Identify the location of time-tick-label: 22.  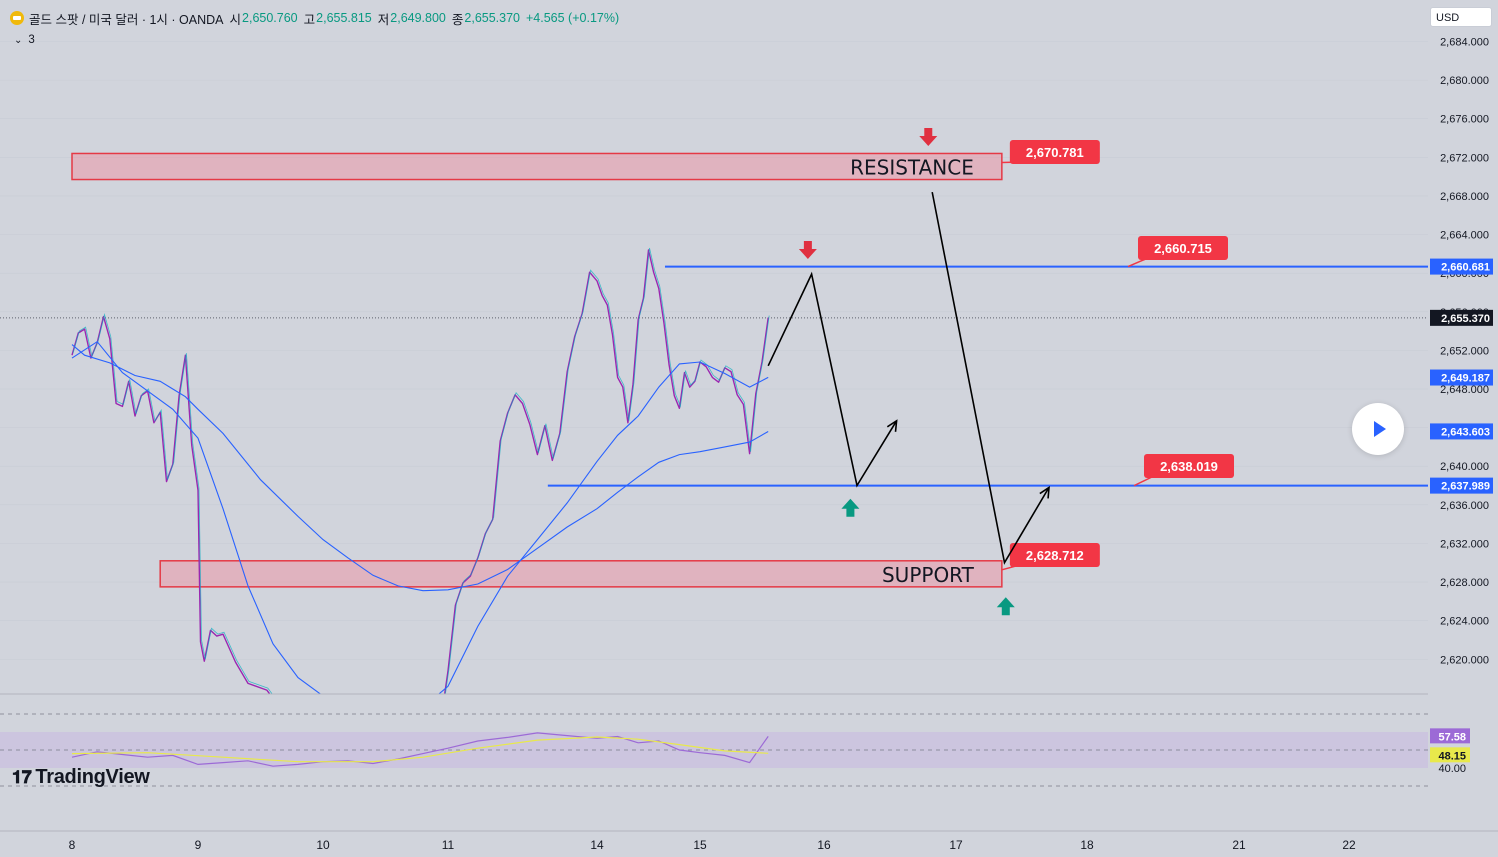
(1349, 845).